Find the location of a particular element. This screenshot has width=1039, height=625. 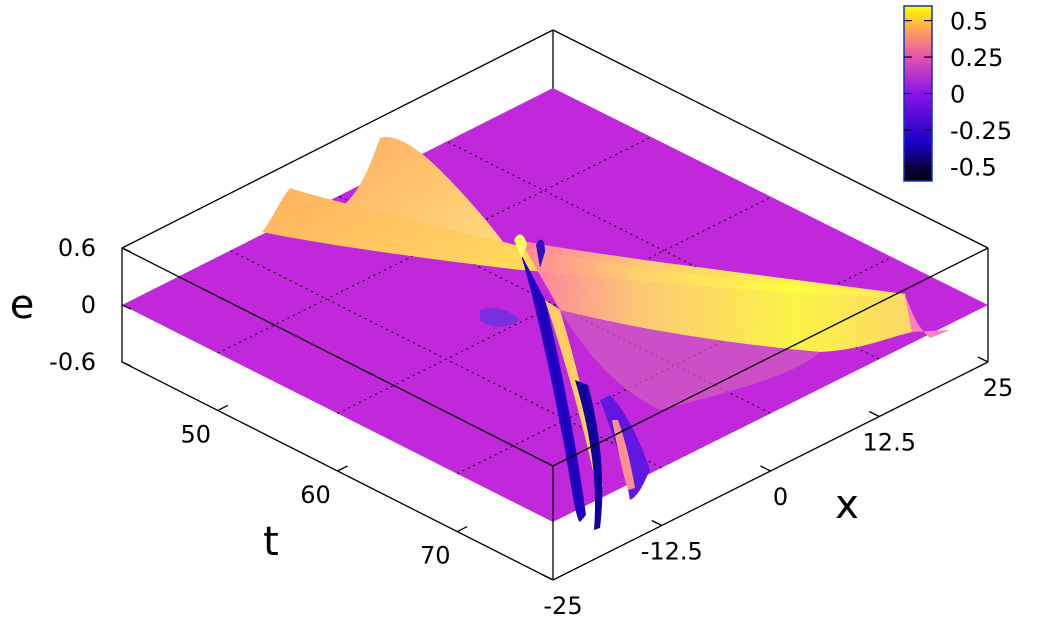

z-tick-label: 0.6 is located at coordinates (77, 248).